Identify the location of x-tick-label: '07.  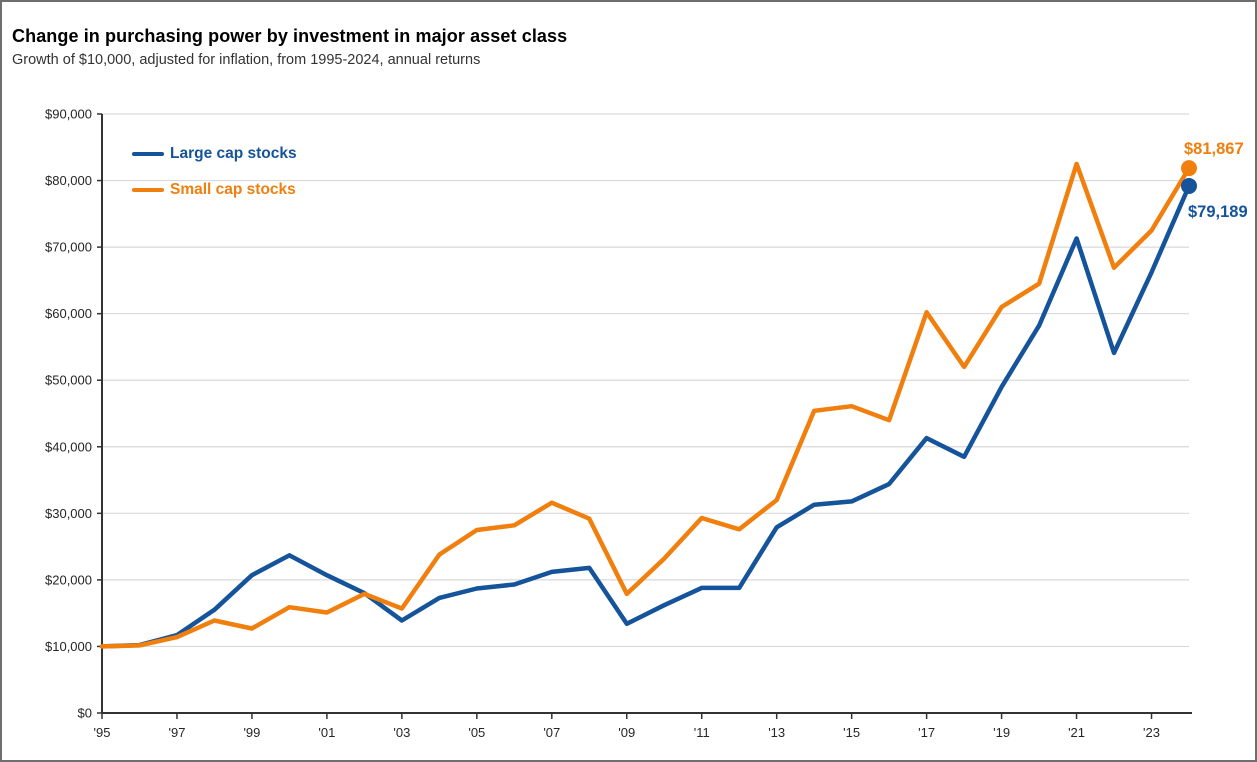
(551, 732).